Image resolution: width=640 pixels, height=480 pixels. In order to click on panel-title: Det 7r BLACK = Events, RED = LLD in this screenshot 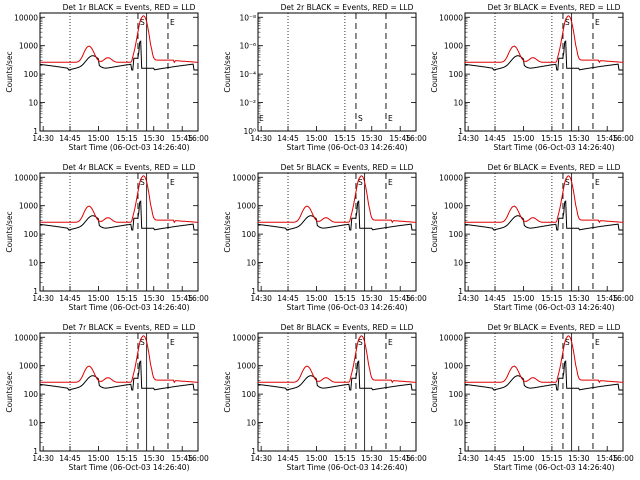, I will do `click(129, 327)`.